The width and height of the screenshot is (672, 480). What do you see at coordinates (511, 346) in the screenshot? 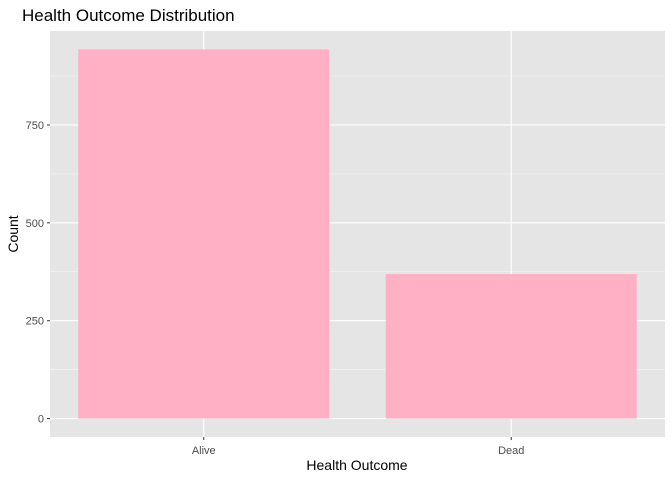
I see `bar-dead` at bounding box center [511, 346].